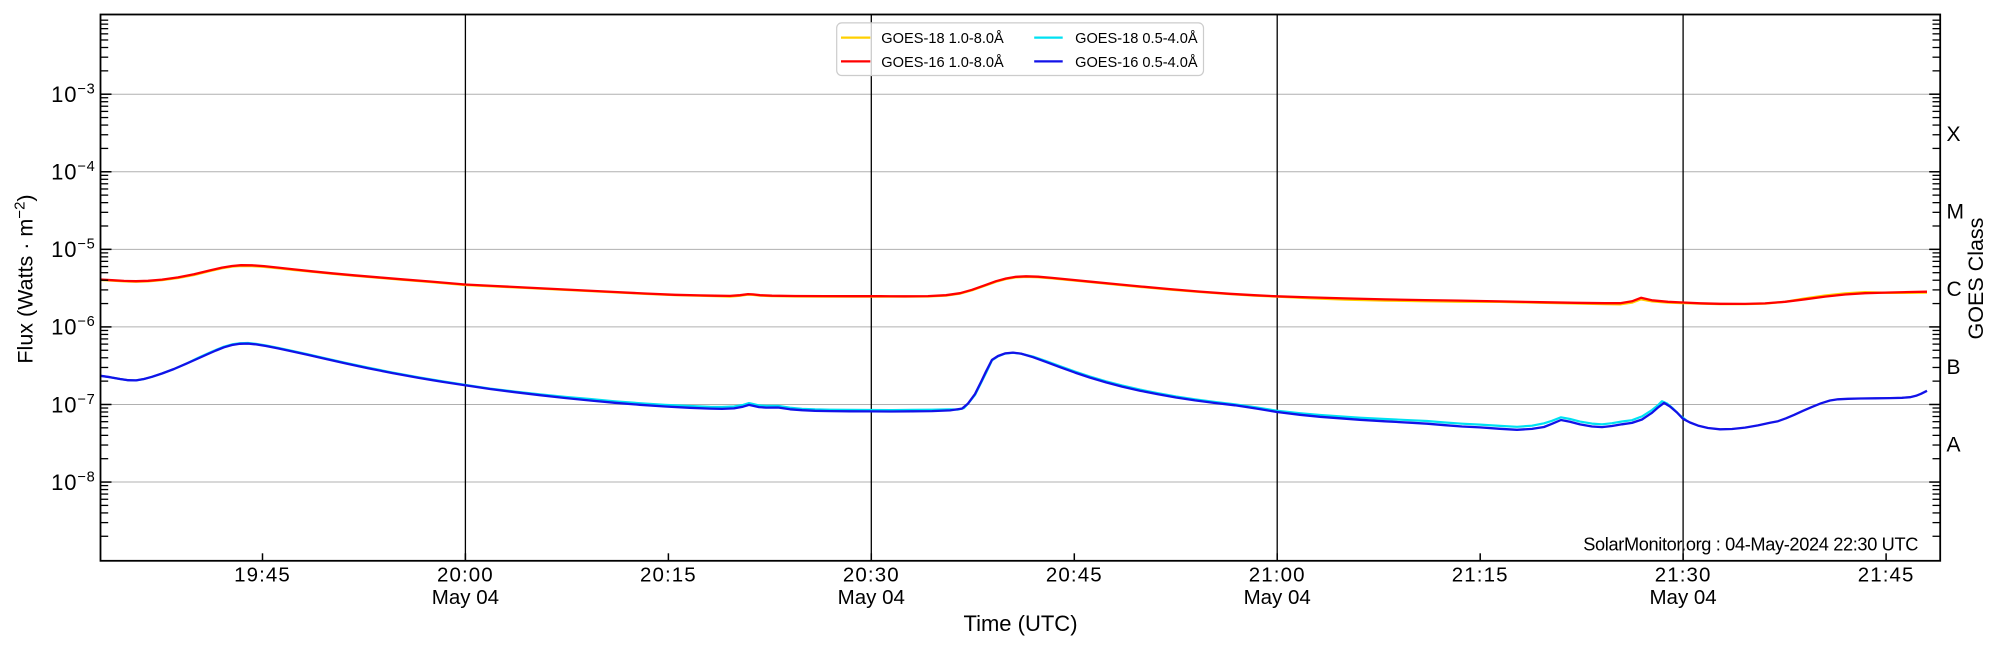 The width and height of the screenshot is (2000, 650). I want to click on svg-text: 20:00, so click(465, 575).